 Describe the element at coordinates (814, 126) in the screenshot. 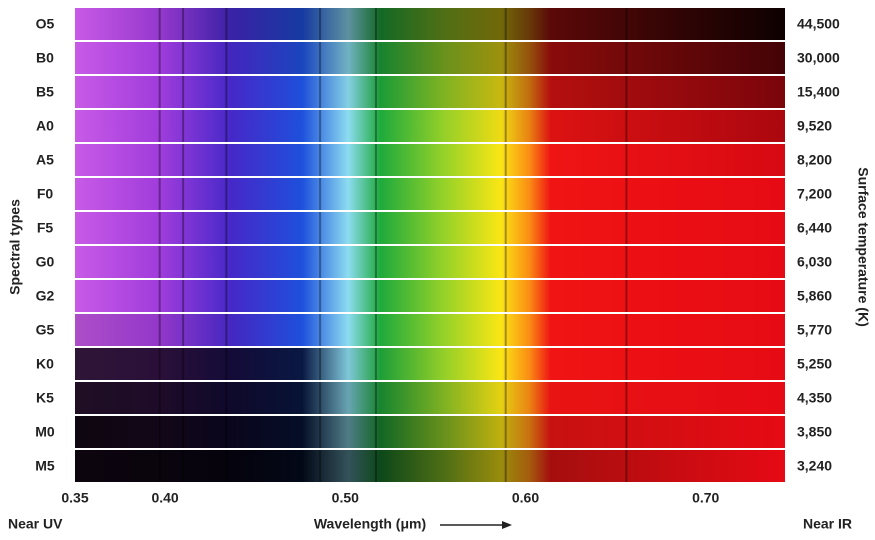

I see `temperature: 9,520` at that location.